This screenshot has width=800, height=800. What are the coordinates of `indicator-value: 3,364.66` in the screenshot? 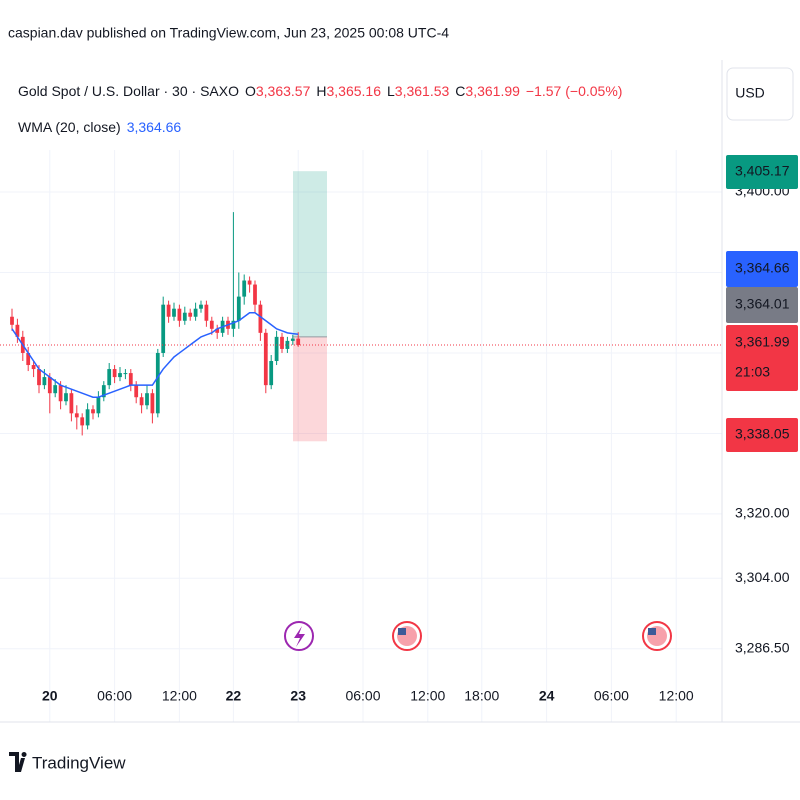 It's located at (154, 127).